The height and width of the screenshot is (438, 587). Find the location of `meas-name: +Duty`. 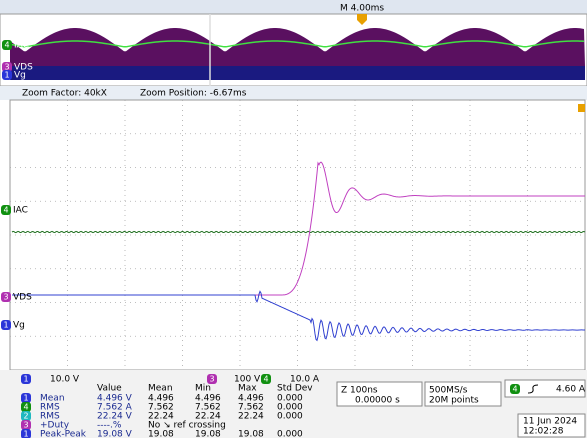

meas-name: +Duty is located at coordinates (55, 426).